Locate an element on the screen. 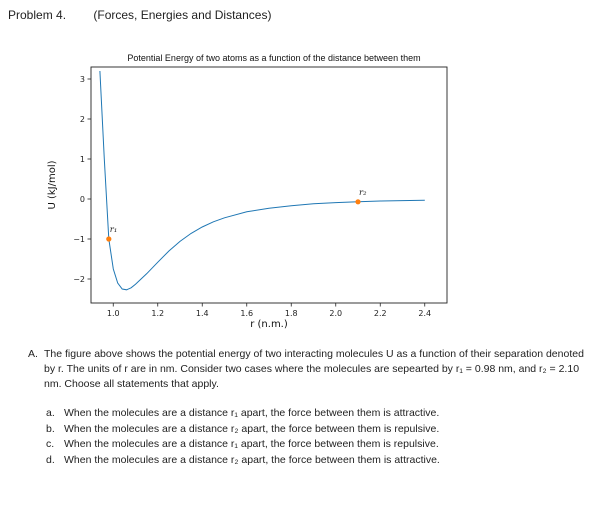  y-tick-label: −1 is located at coordinates (79, 239).